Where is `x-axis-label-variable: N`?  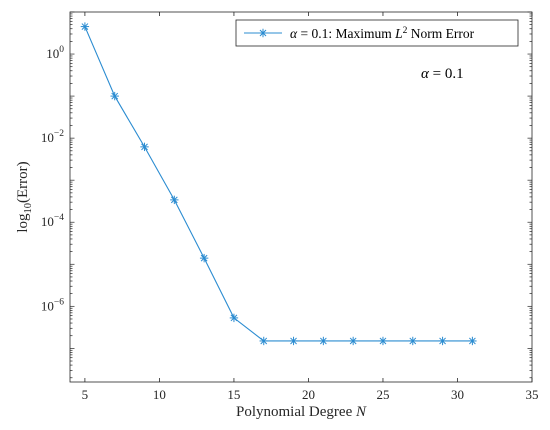
x-axis-label-variable: N is located at coordinates (361, 412).